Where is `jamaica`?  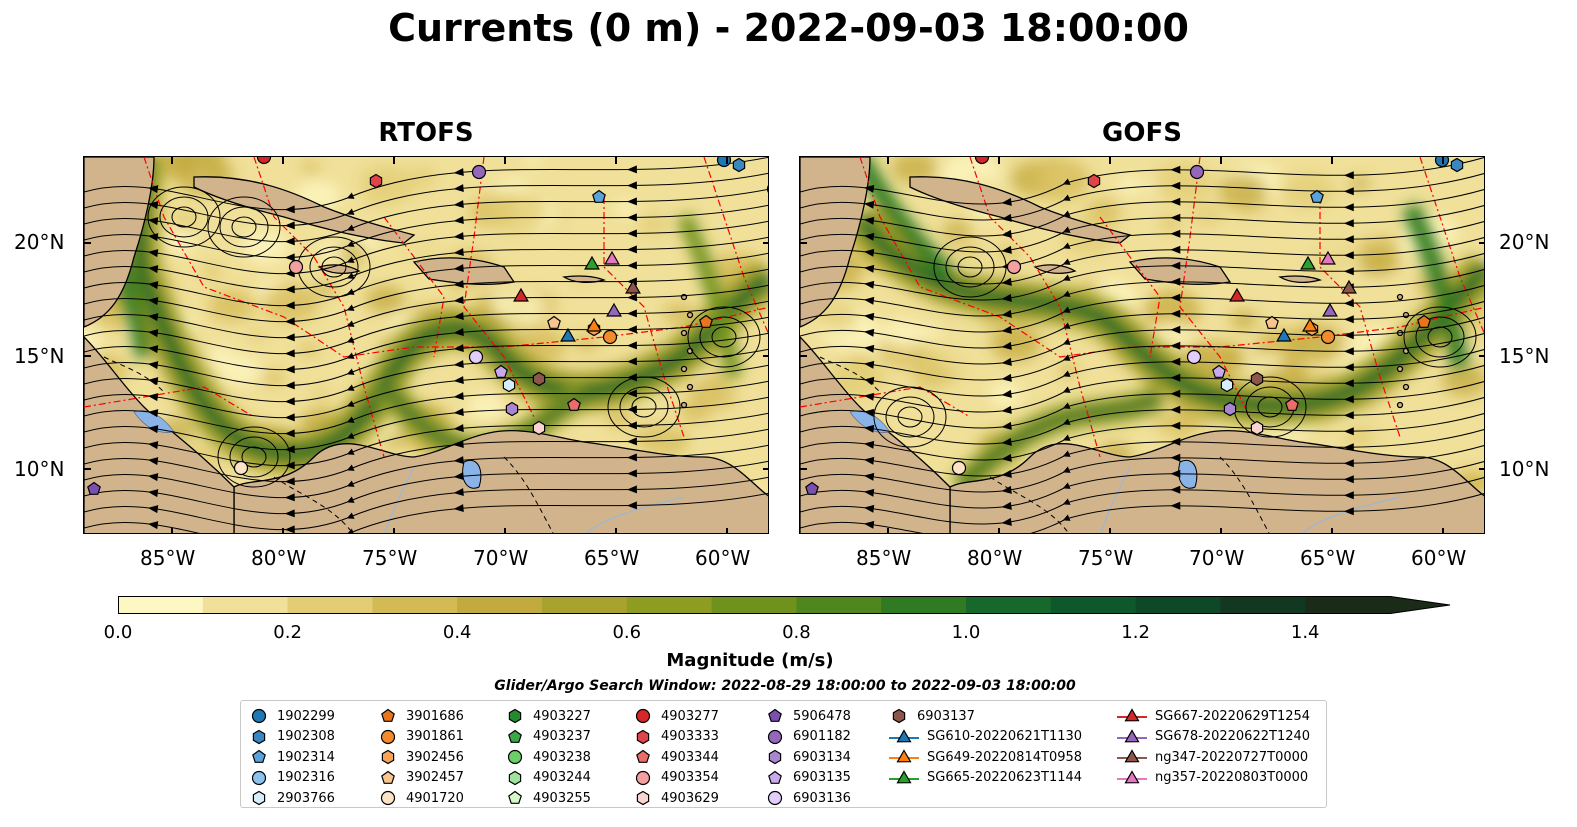
jamaica is located at coordinates (1055, 269).